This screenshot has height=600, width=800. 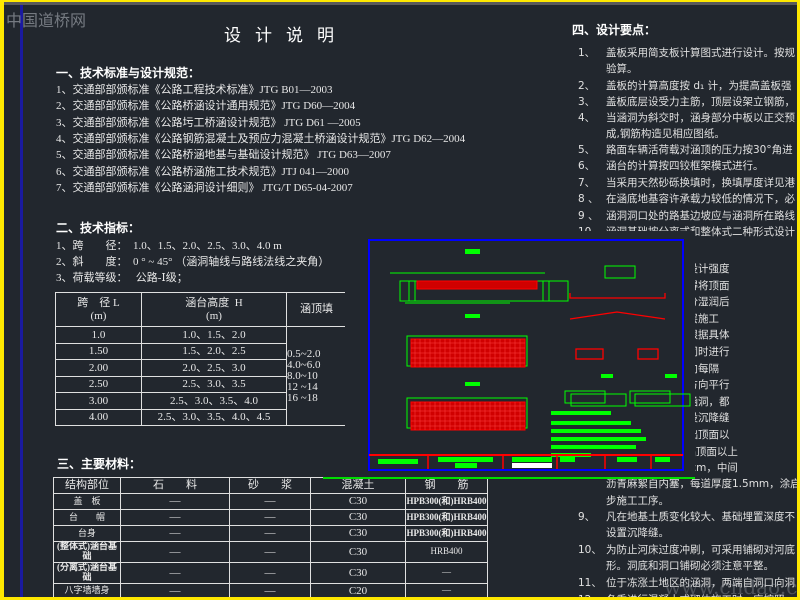 I want to click on table-header: 结构部位, so click(x=87, y=485).